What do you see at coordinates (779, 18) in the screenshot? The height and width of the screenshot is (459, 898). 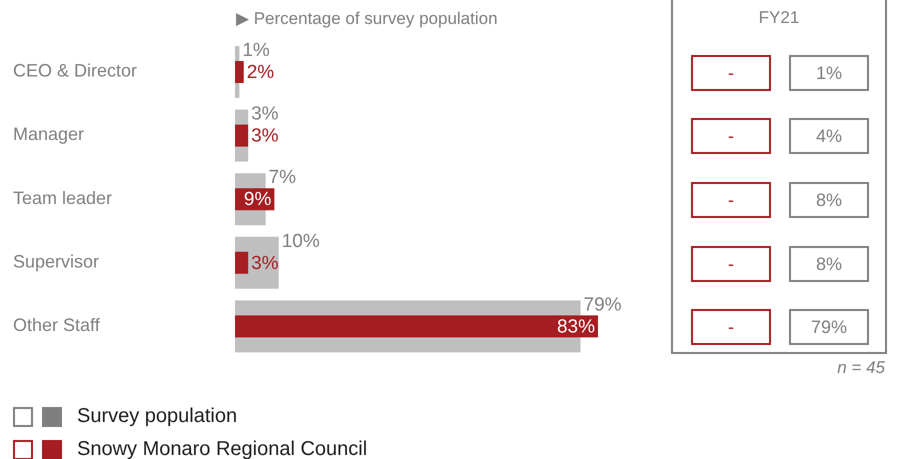 I see `text: FY21` at bounding box center [779, 18].